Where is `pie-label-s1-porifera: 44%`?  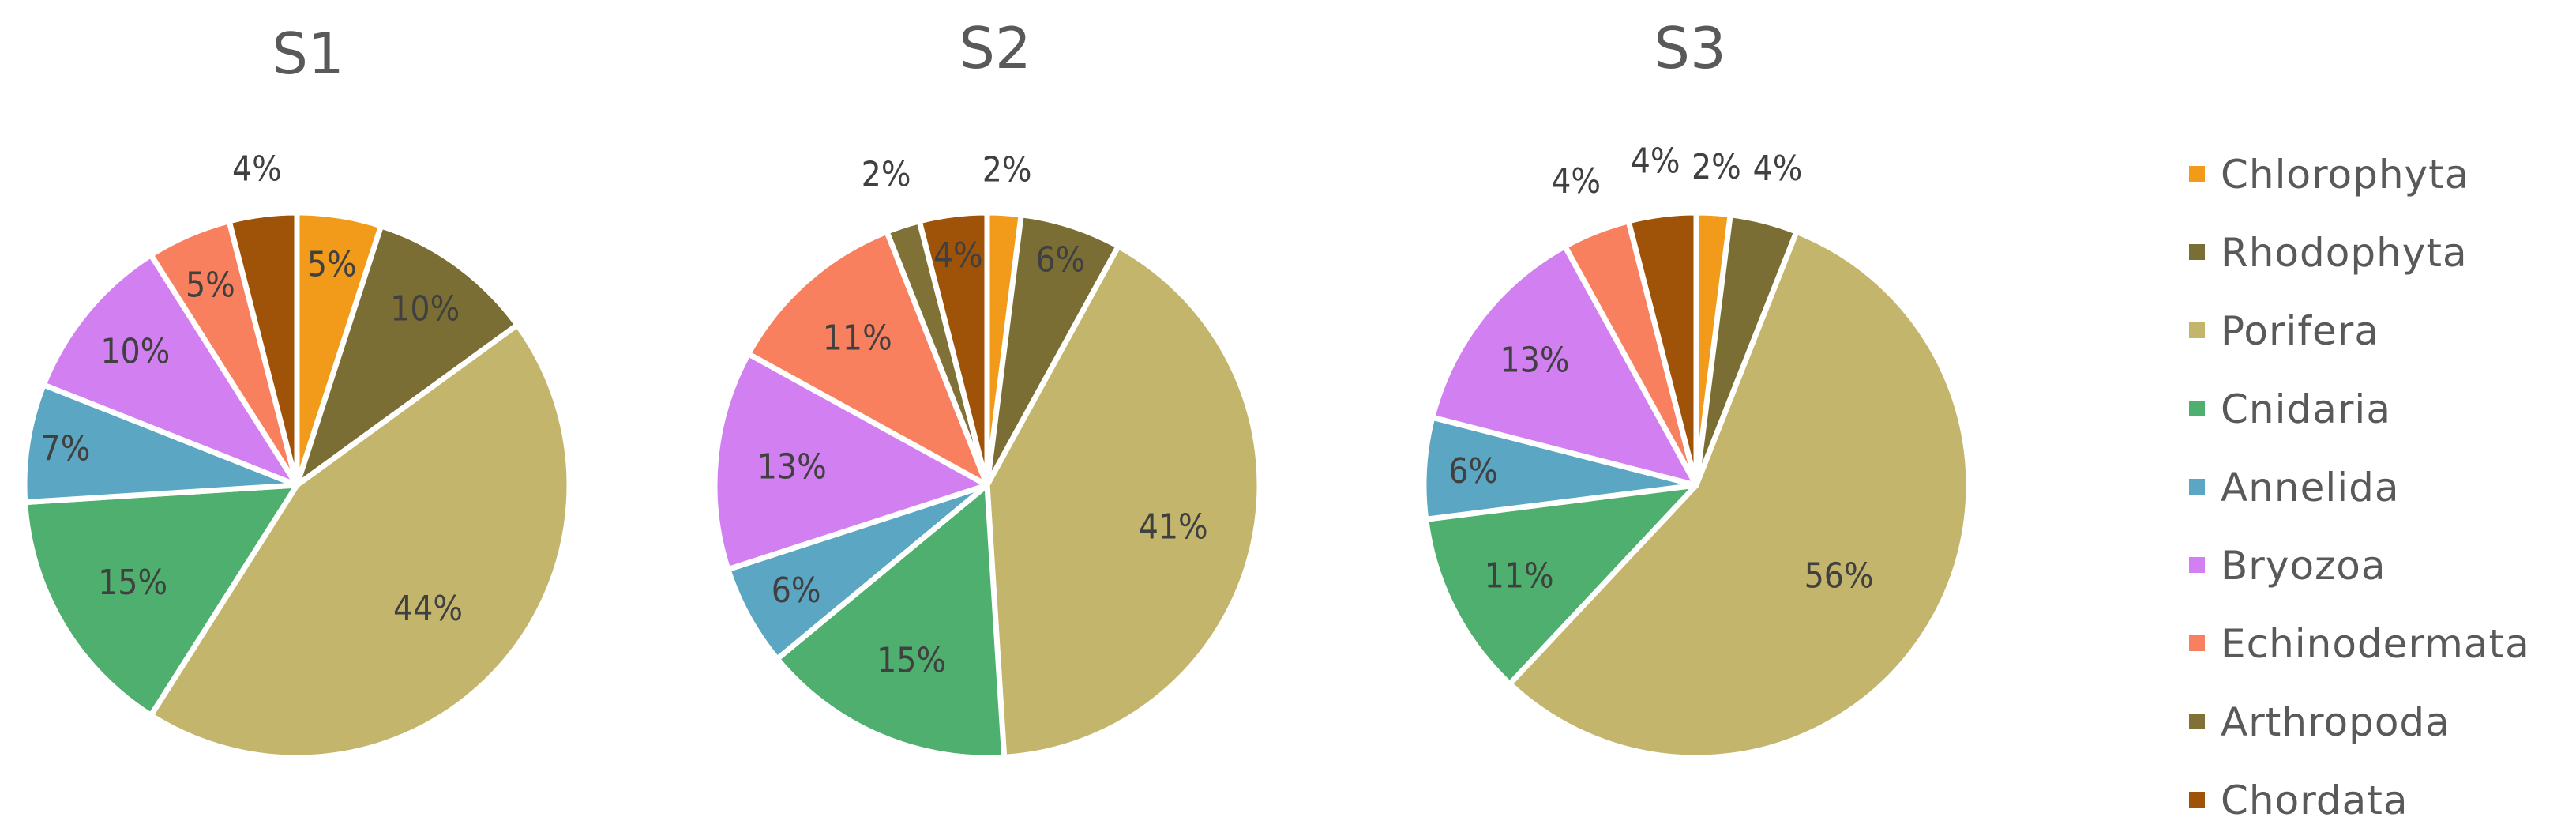 pie-label-s1-porifera: 44% is located at coordinates (428, 609).